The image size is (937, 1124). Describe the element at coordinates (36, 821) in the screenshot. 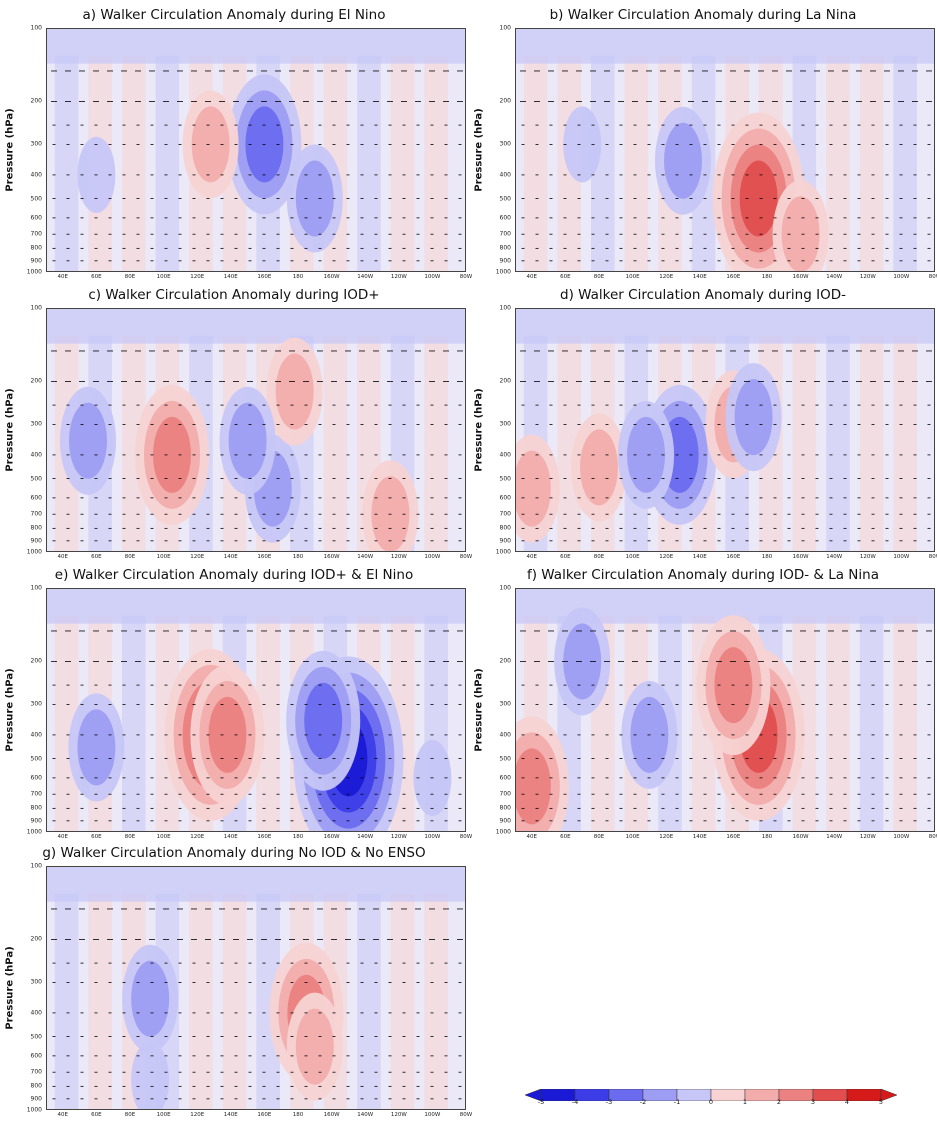

I see `y-tick-label: 900` at that location.